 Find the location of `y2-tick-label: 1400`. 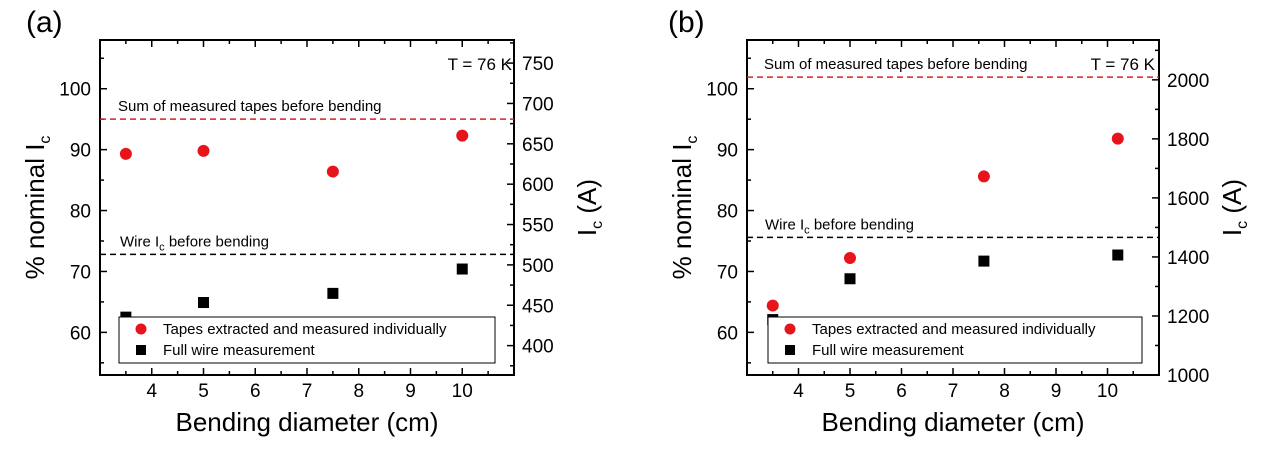

y2-tick-label: 1400 is located at coordinates (1188, 258).